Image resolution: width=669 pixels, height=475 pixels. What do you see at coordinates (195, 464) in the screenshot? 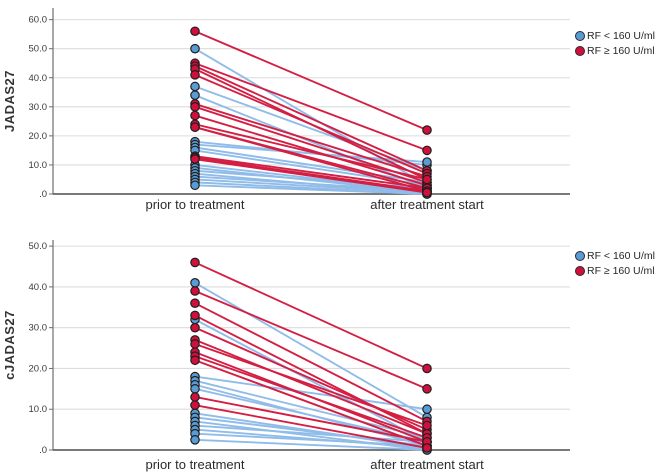
I see `x-category-prior-bottom: prior to treatment` at bounding box center [195, 464].